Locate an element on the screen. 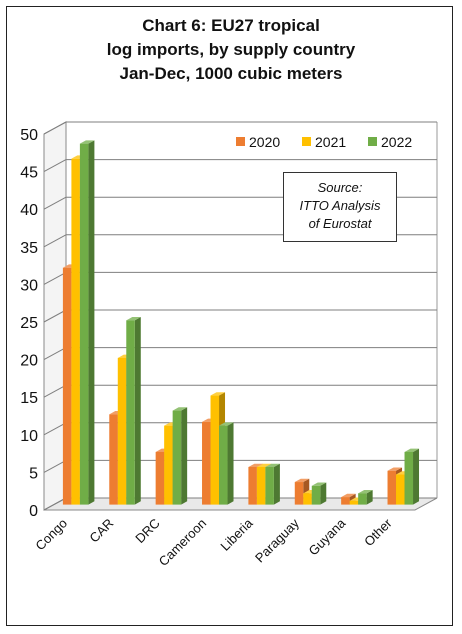 This screenshot has width=462, height=634. legend-label: 2022 is located at coordinates (396, 142).